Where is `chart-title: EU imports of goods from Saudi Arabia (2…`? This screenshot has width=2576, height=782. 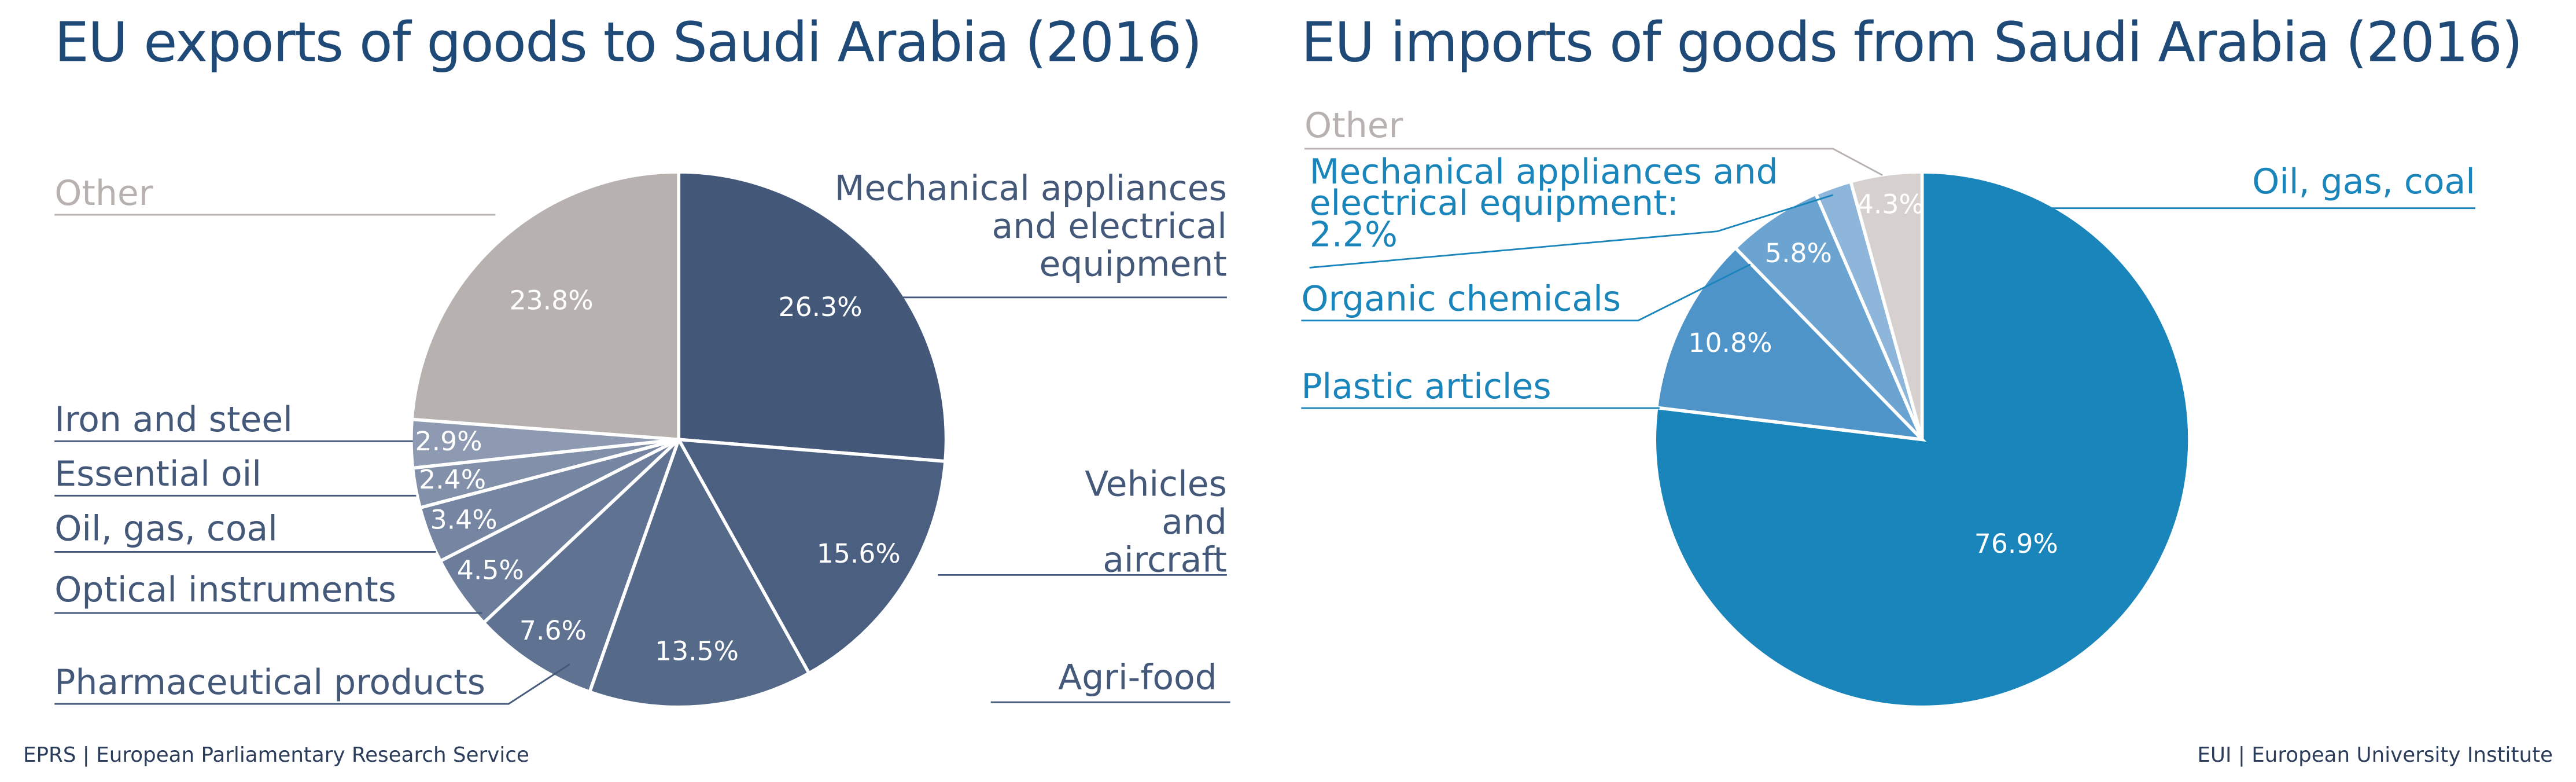
chart-title: EU imports of goods from Saudi Arabia (2… is located at coordinates (1912, 42).